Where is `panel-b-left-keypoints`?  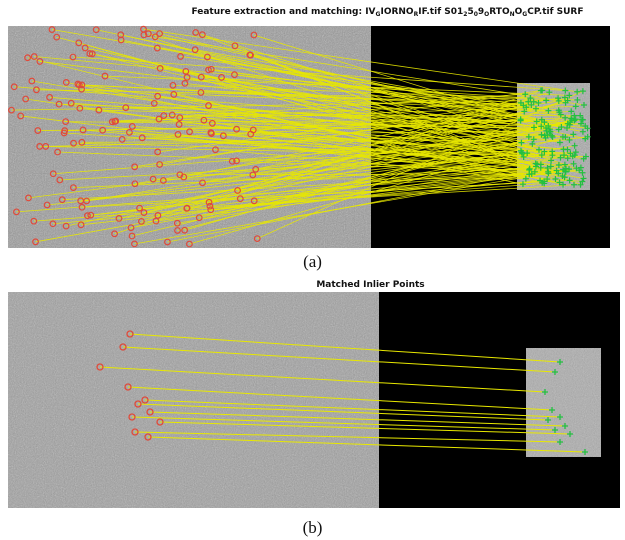 panel-b-left-keypoints is located at coordinates (130, 385).